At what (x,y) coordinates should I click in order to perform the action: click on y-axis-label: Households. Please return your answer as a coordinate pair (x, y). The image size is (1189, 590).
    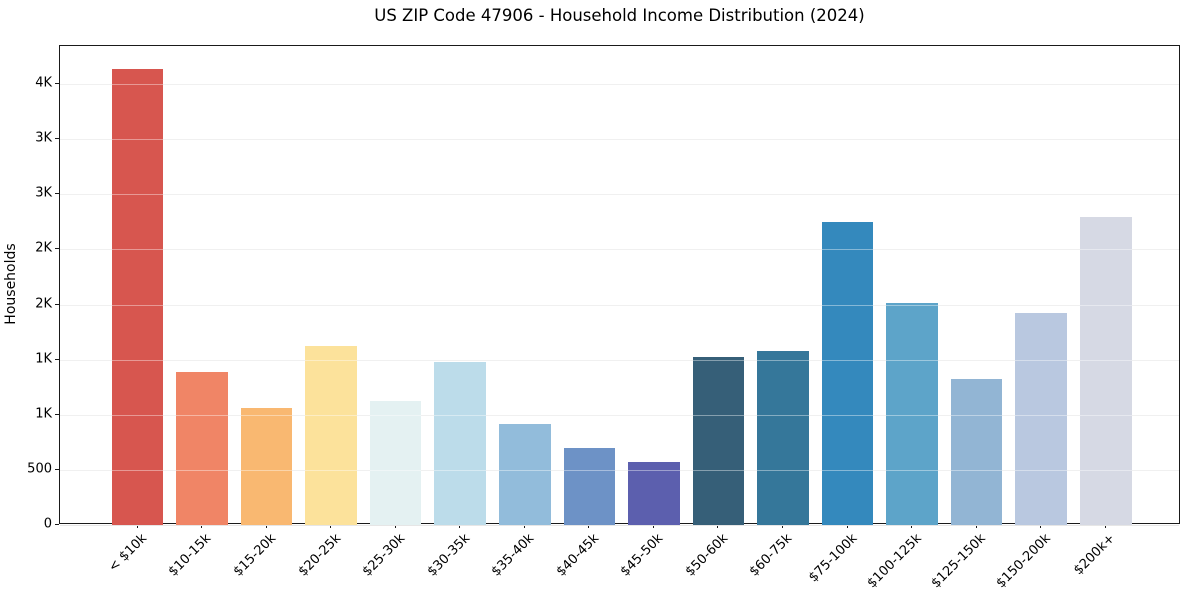
    Looking at the image, I should click on (11, 284).